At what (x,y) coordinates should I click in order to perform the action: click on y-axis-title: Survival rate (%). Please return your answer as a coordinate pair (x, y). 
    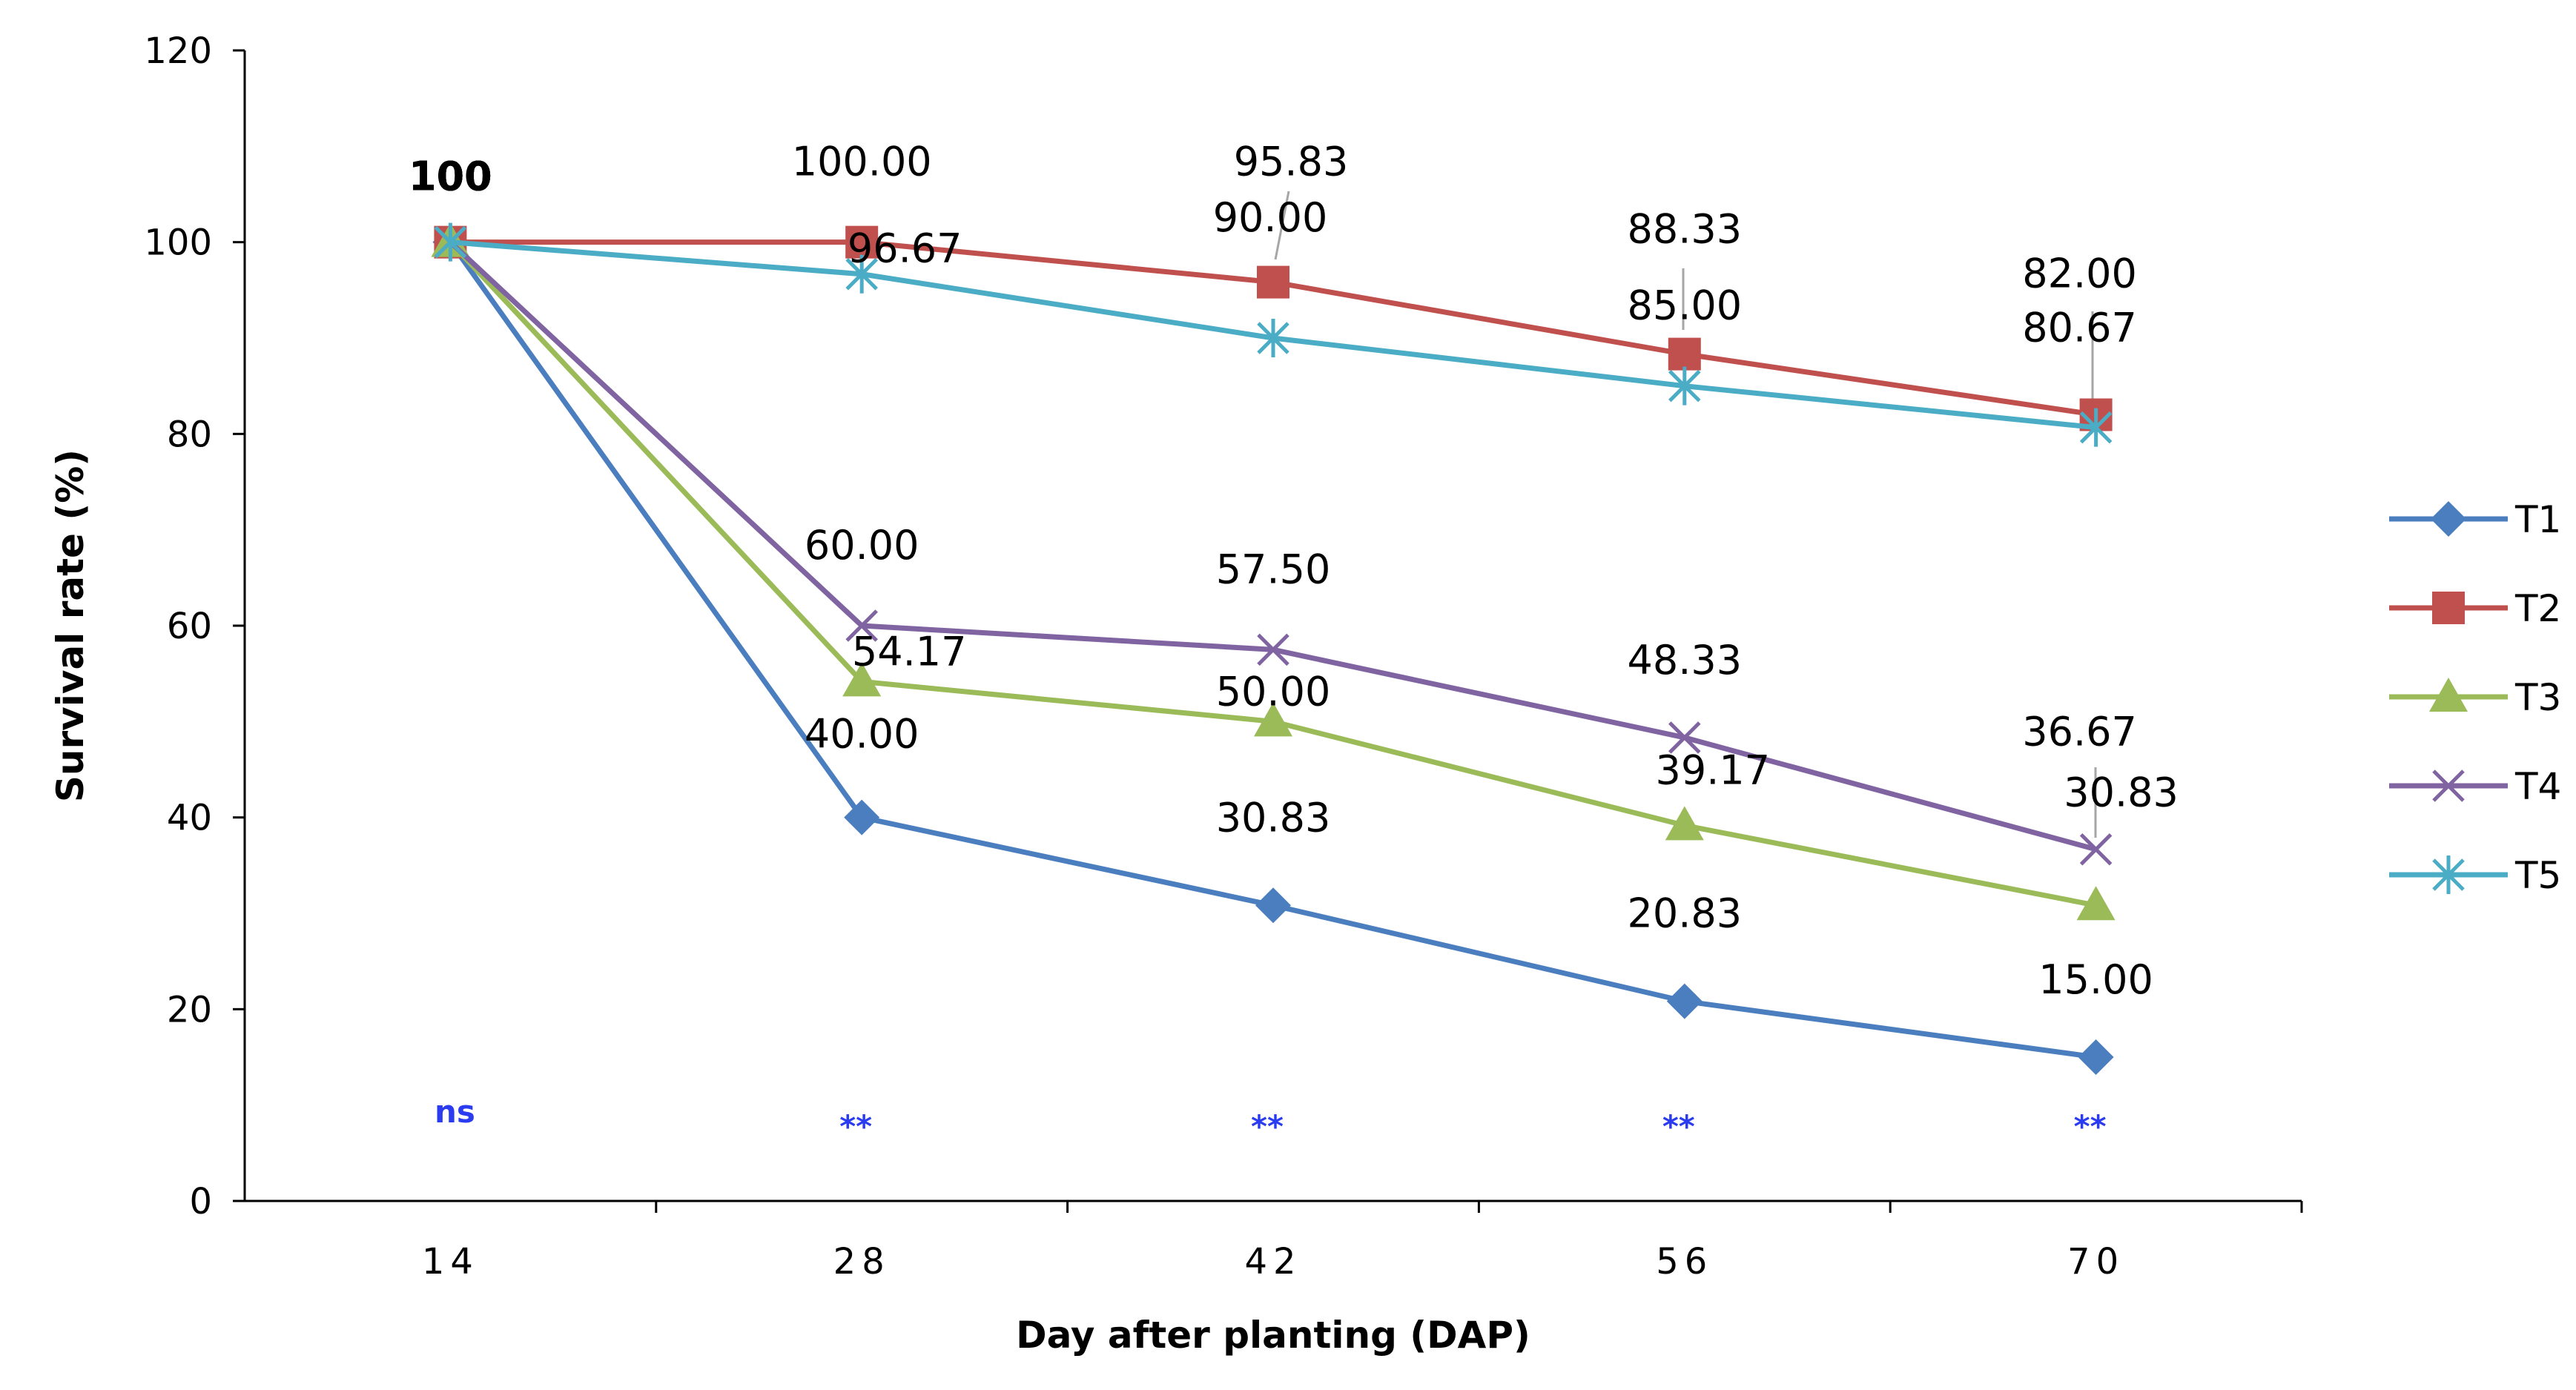
    Looking at the image, I should click on (70, 625).